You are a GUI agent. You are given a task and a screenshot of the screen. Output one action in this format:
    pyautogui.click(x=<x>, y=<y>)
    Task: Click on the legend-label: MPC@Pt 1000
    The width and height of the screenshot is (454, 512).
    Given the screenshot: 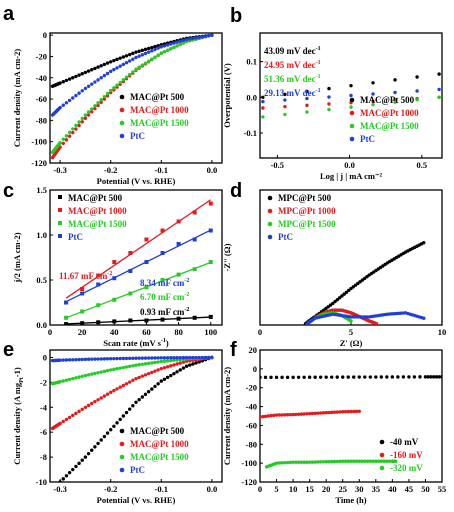 What is the action you would take?
    pyautogui.click(x=307, y=211)
    